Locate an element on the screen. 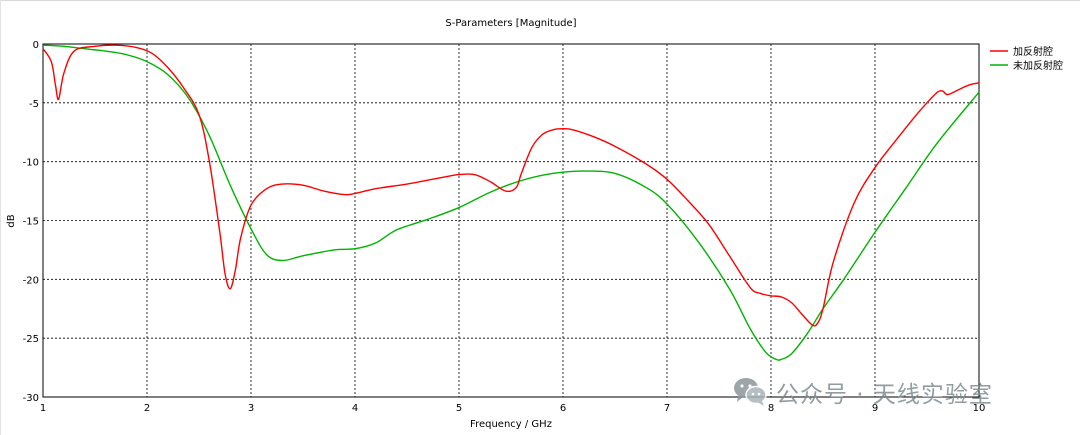 This screenshot has height=435, width=1080. legend-entry-without-cavity: 未加反射腔 is located at coordinates (1026, 65).